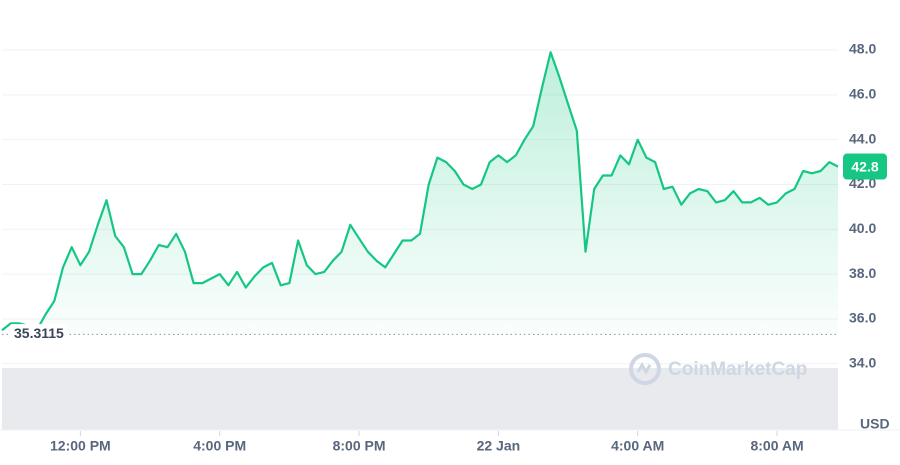 This screenshot has height=465, width=900. Describe the element at coordinates (359, 446) in the screenshot. I see `x-tick-label: 8:00 PM` at that location.